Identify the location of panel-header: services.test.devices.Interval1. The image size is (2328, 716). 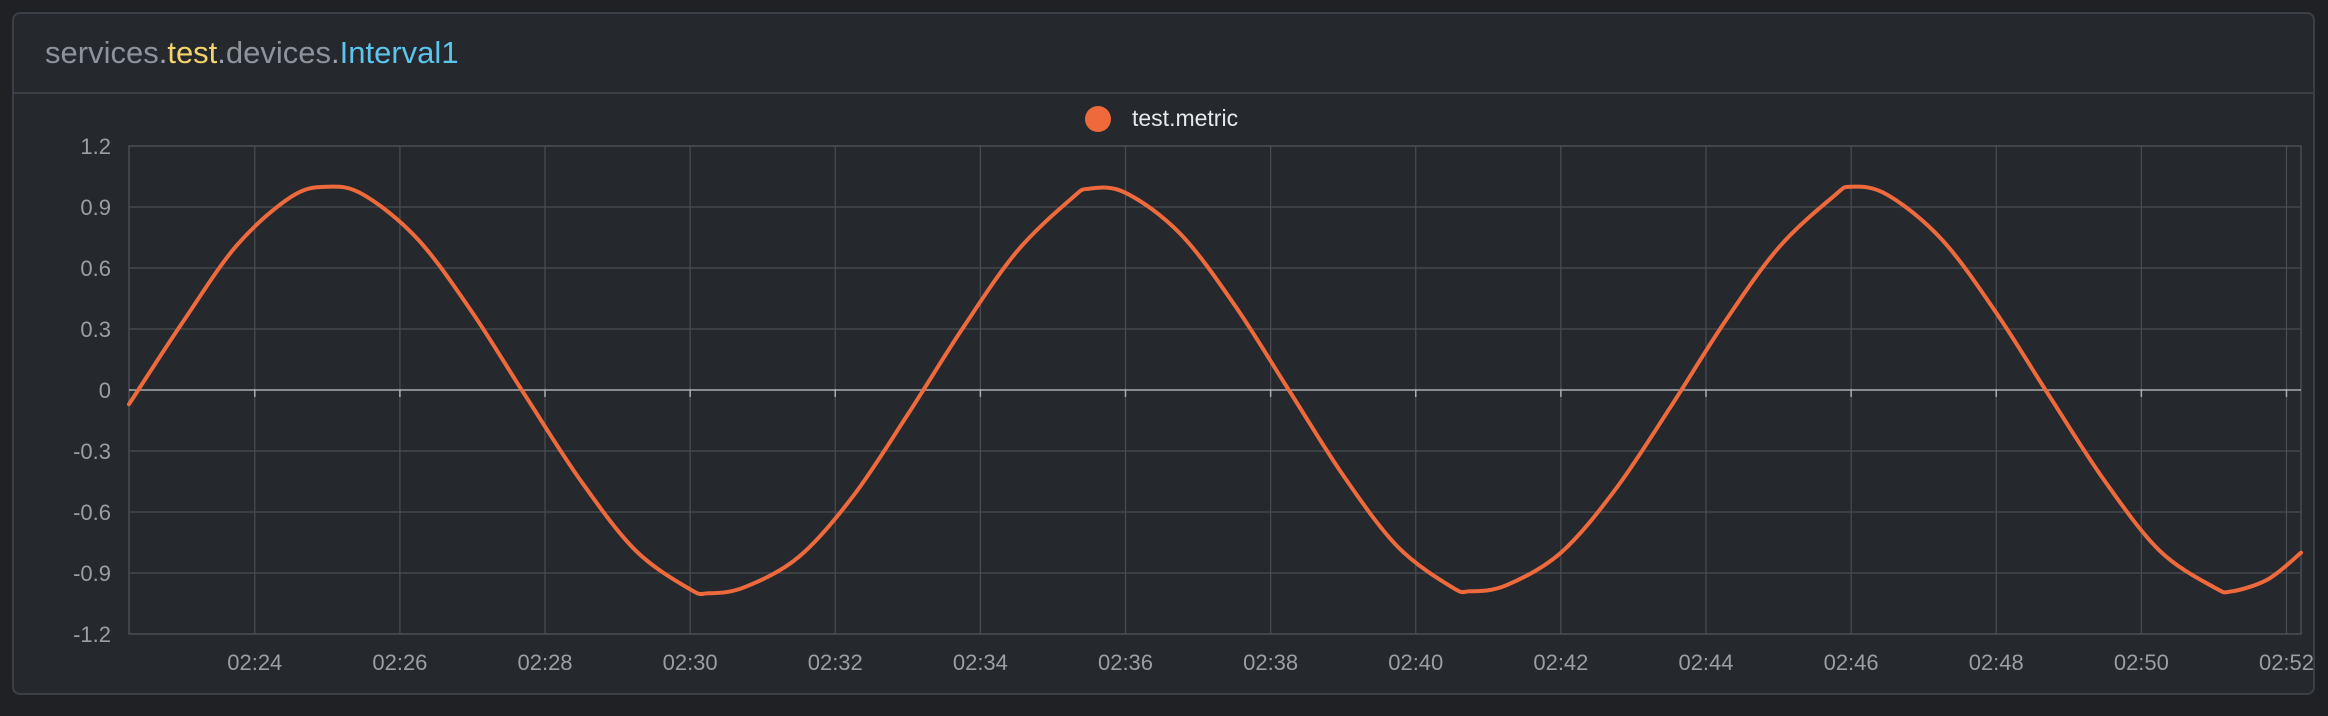
(1163, 54).